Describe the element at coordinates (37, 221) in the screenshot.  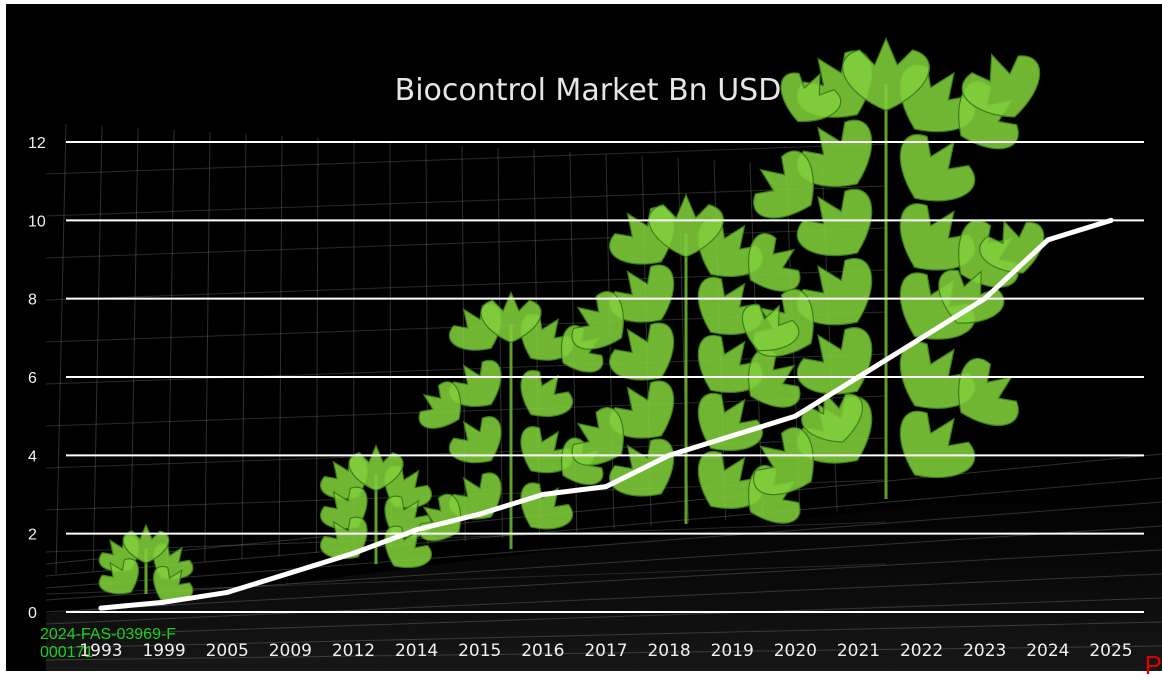
I see `y-tick-label: 10` at that location.